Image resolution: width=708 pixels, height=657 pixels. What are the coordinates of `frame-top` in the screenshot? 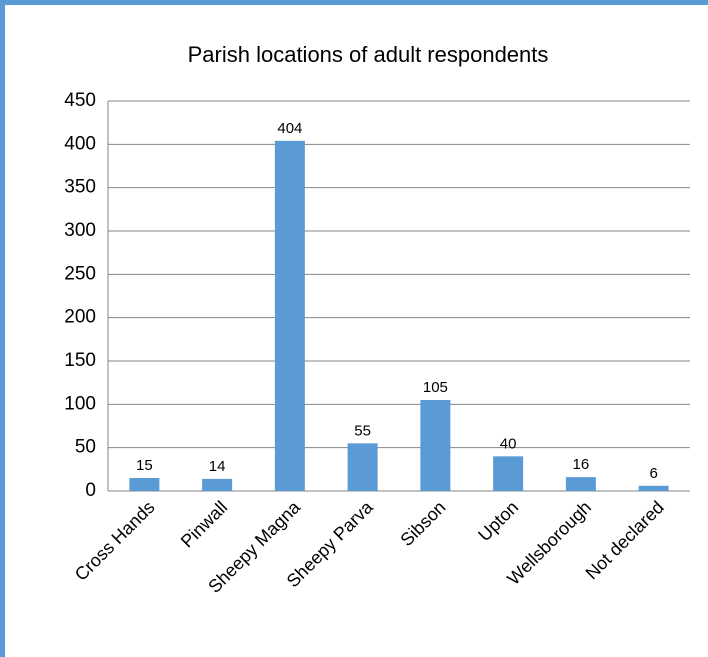 It's located at (354, 2).